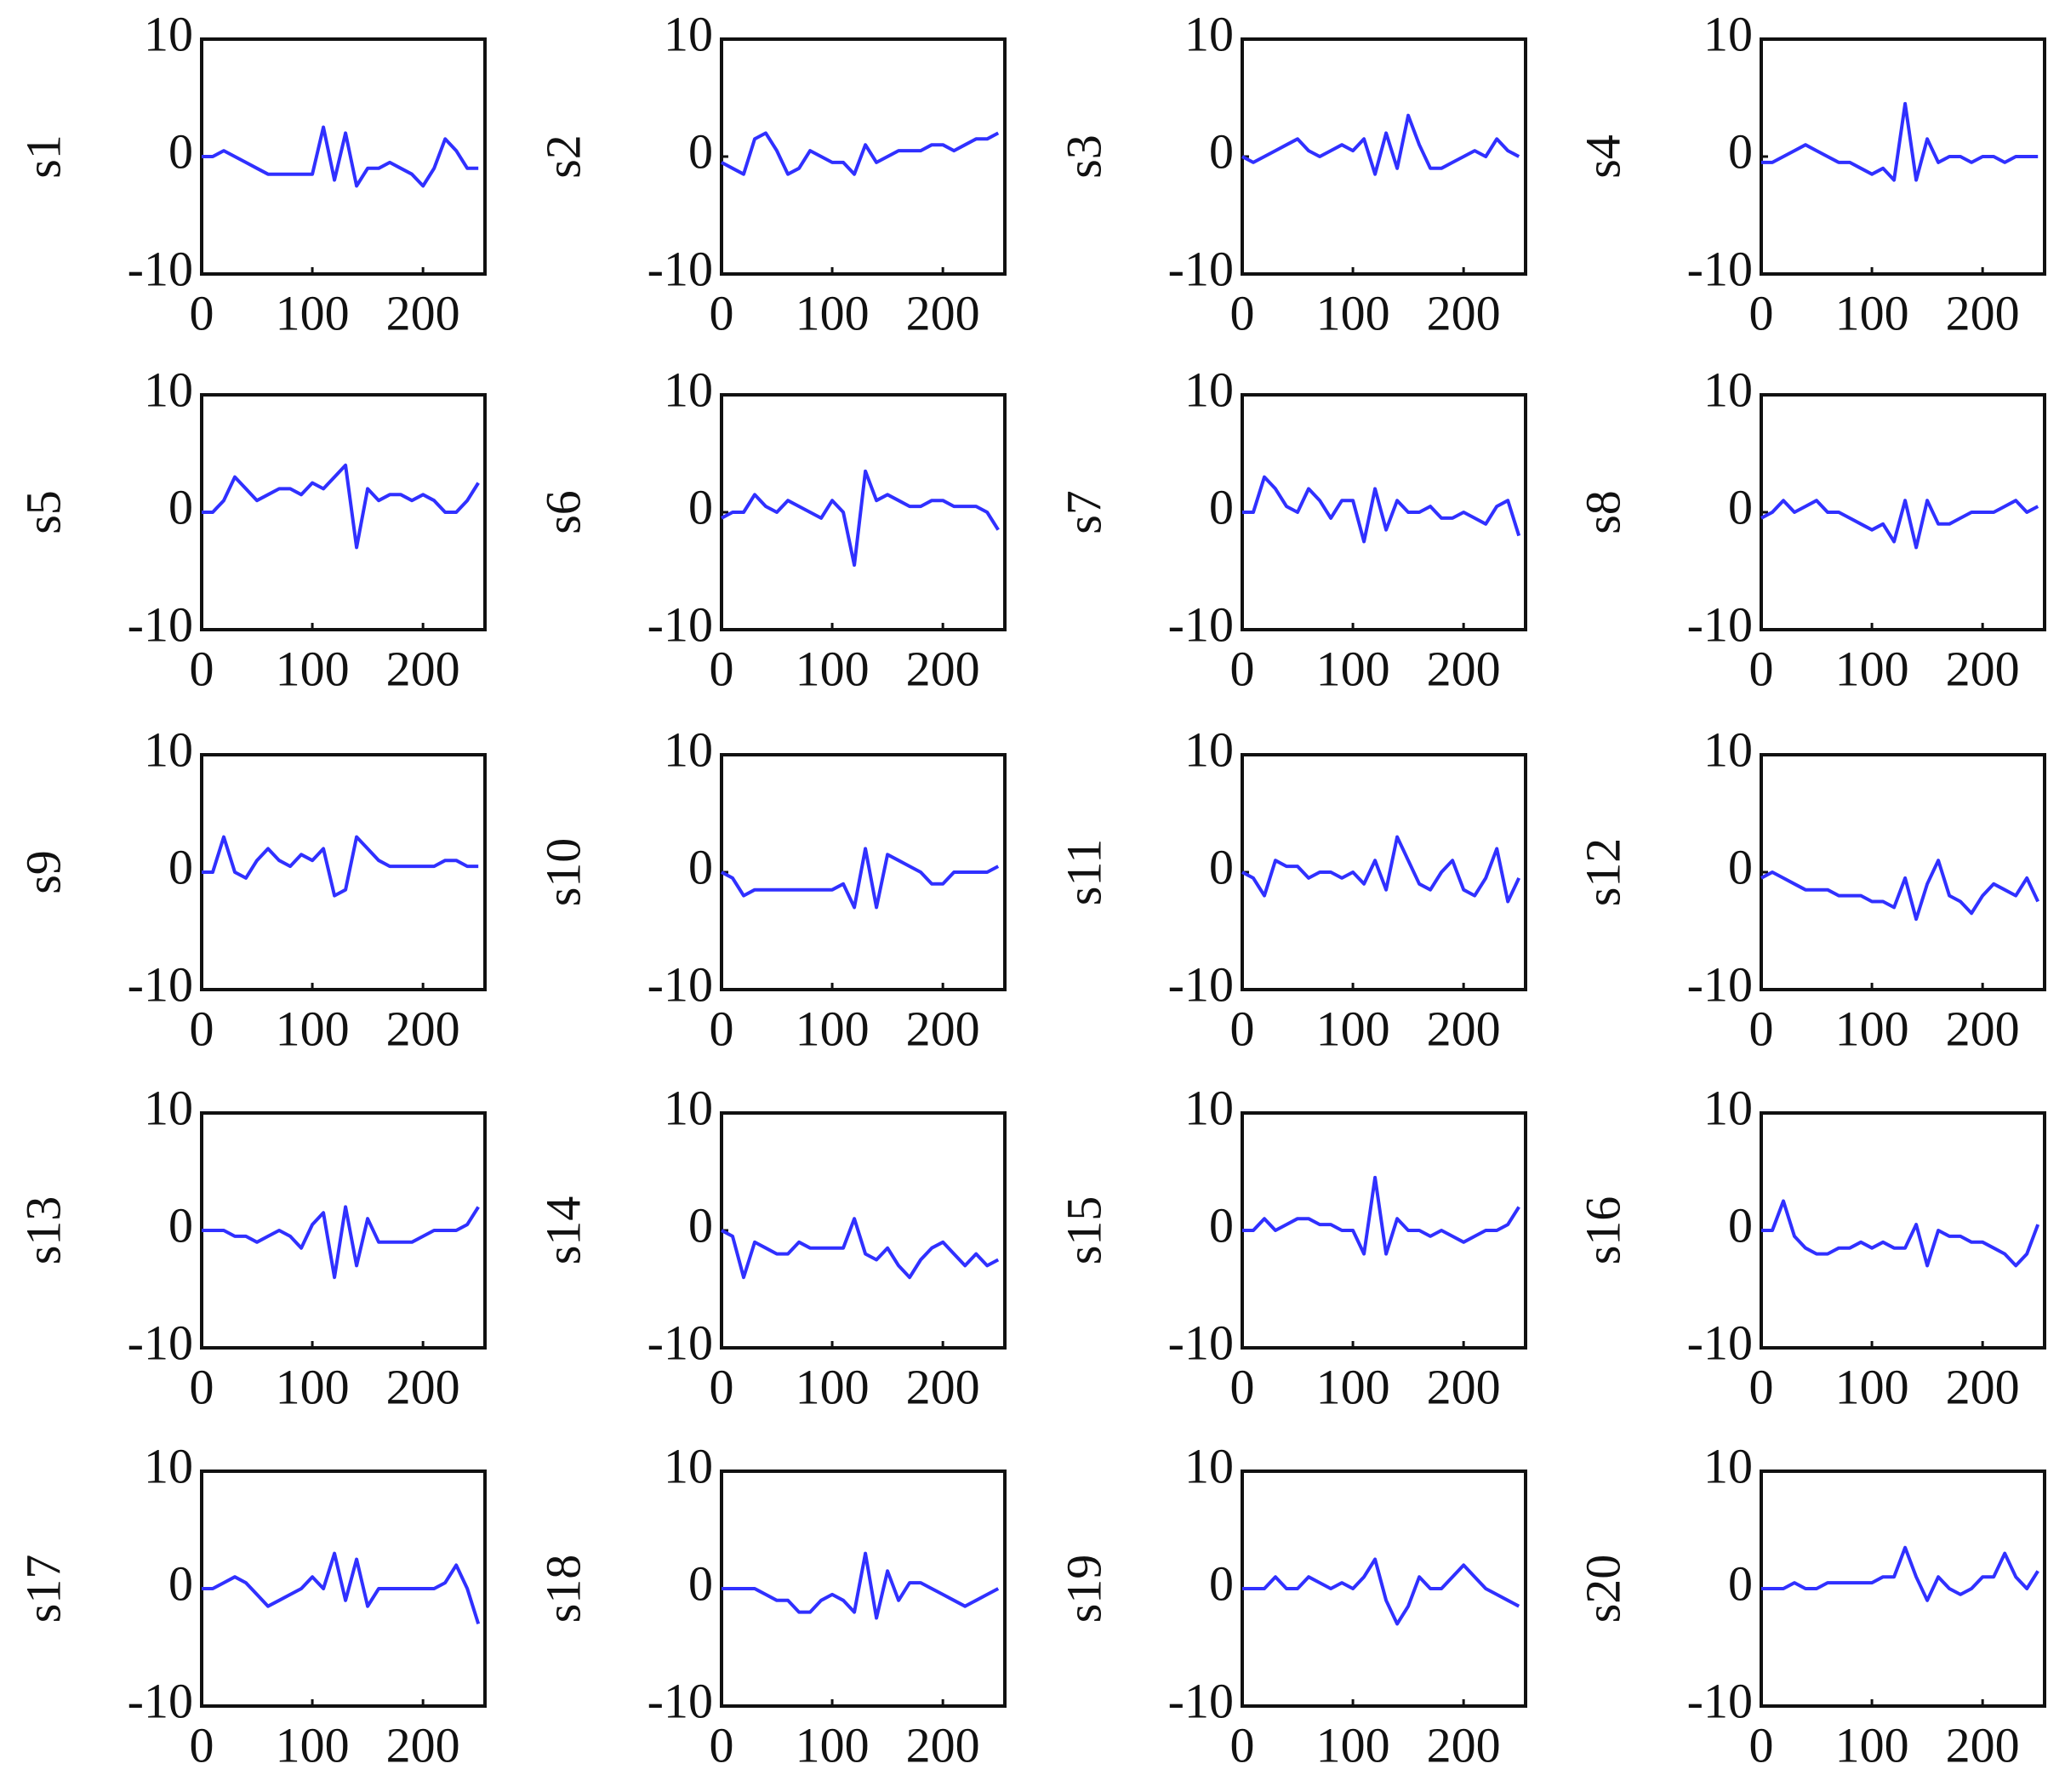 The height and width of the screenshot is (1792, 2065). Describe the element at coordinates (562, 872) in the screenshot. I see `y-axis-label: s10` at that location.